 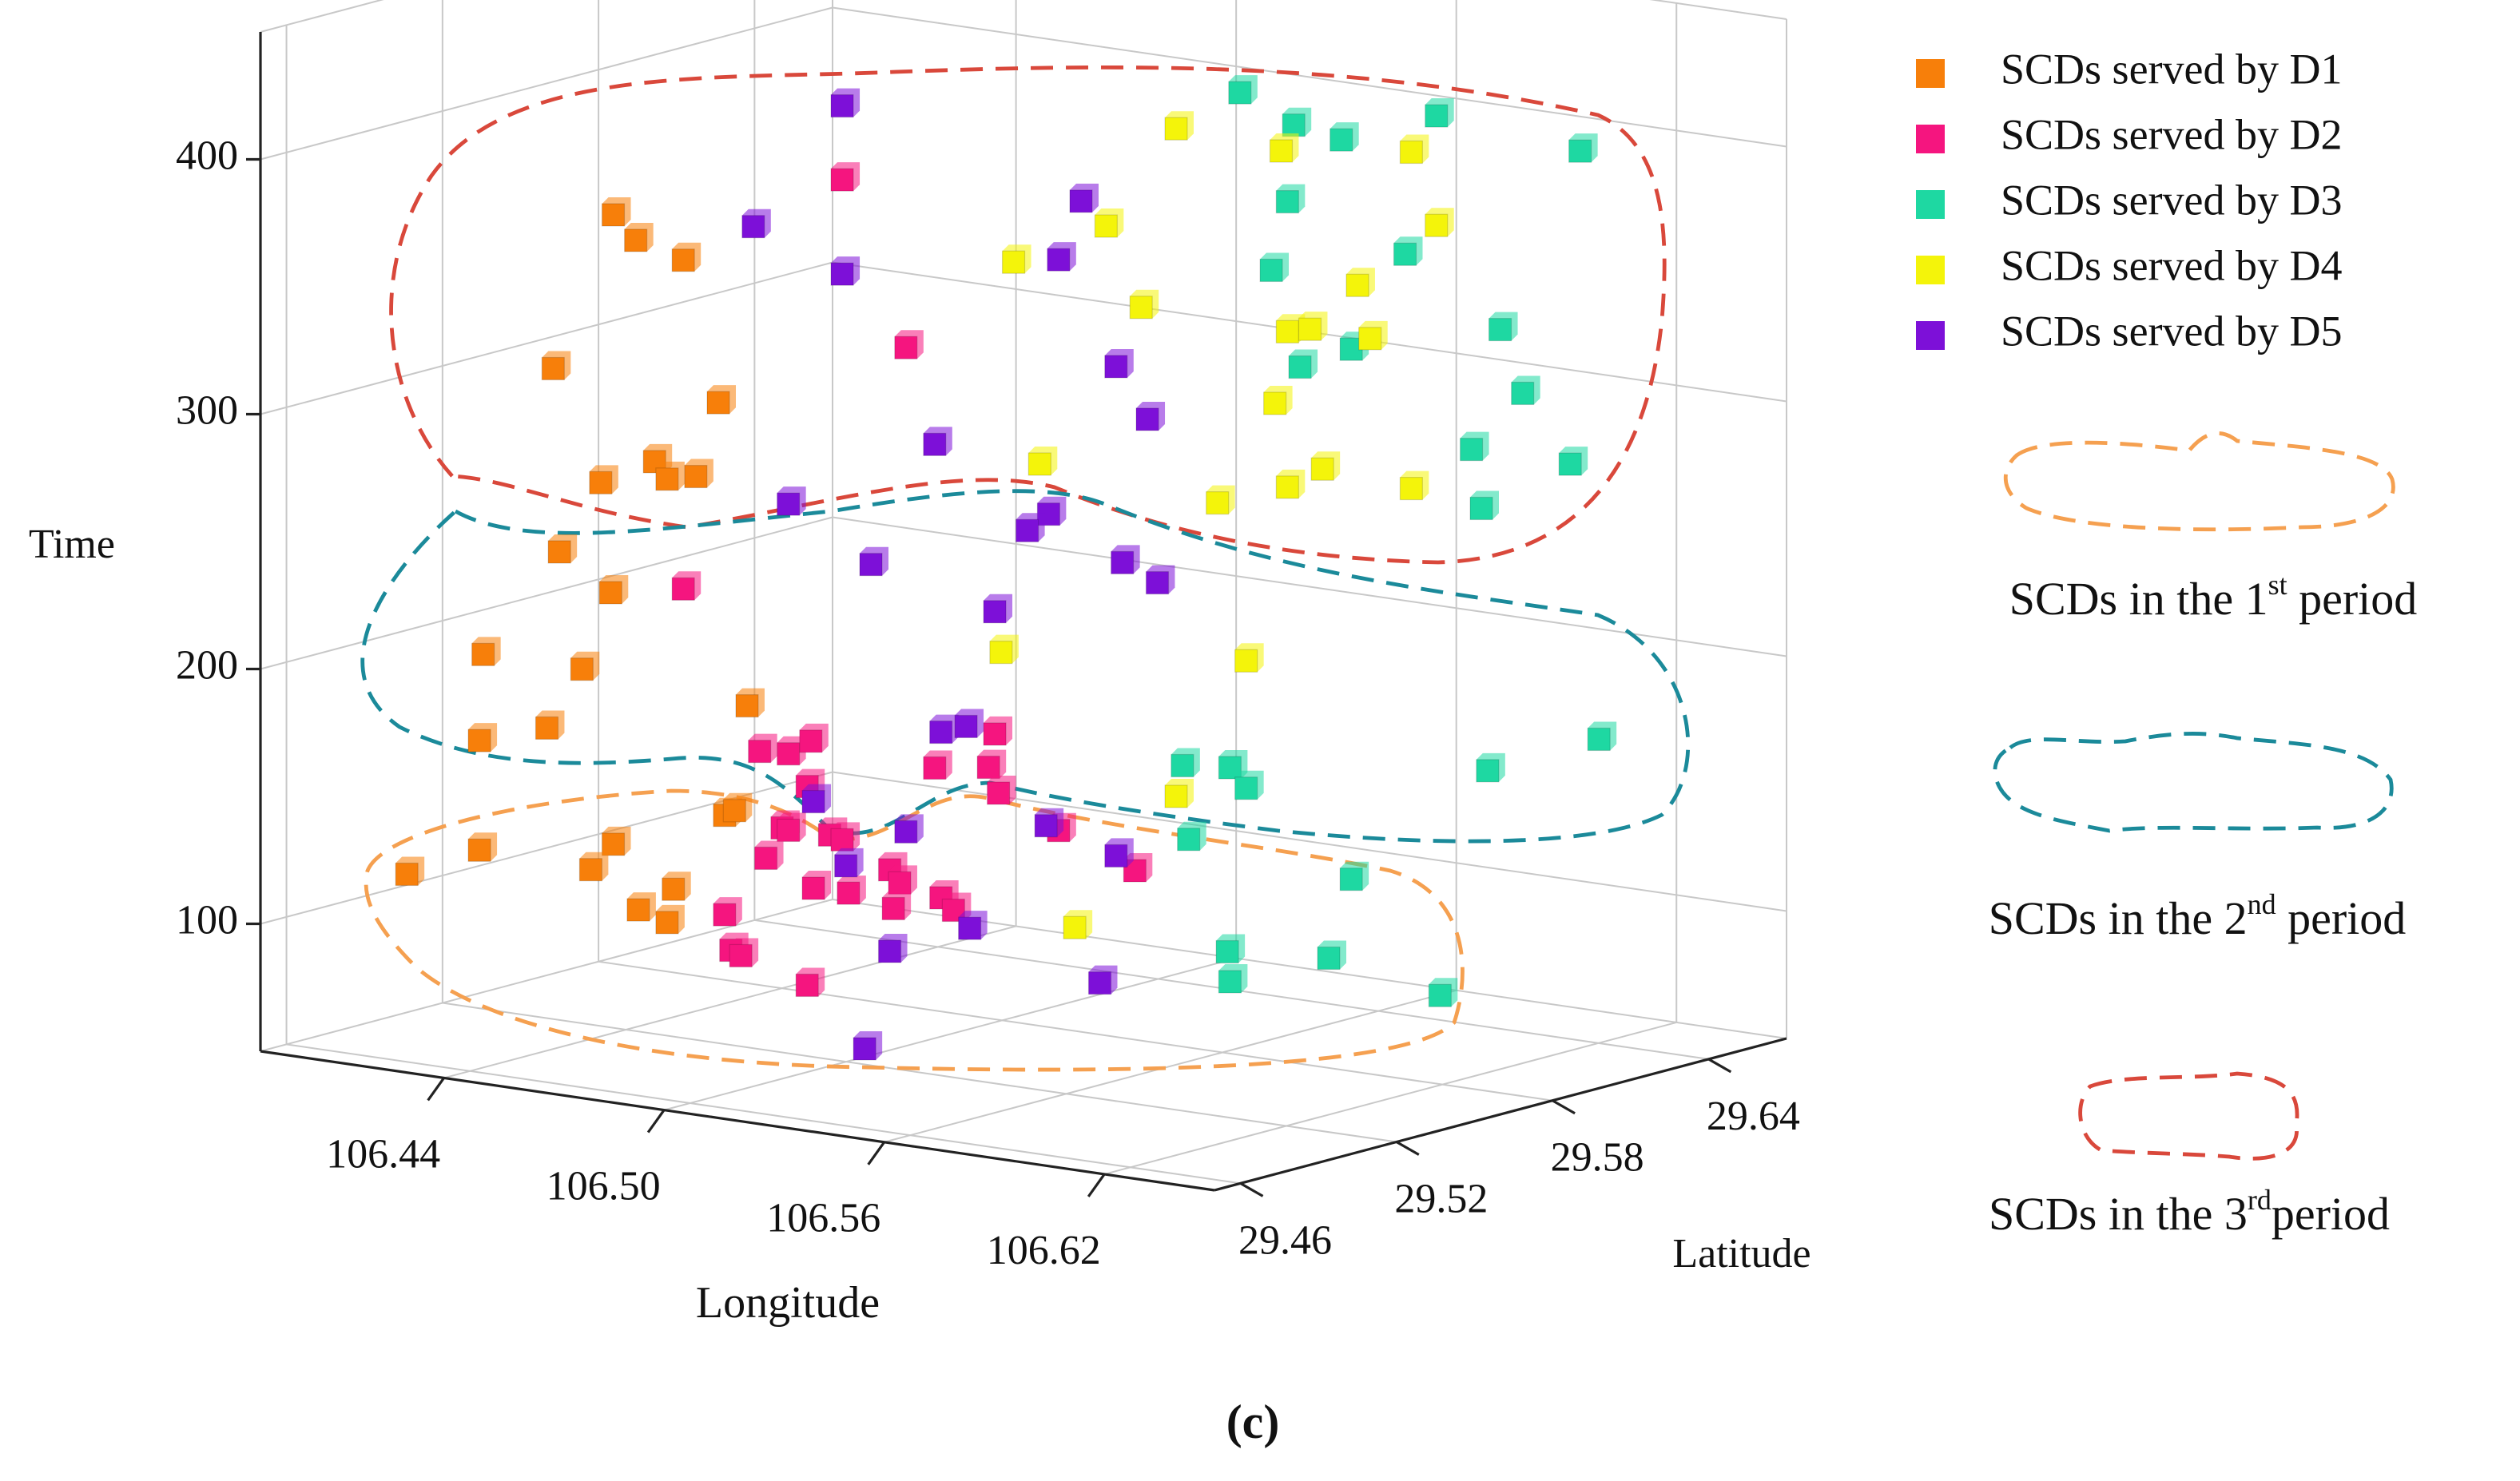 I want to click on y-tick-label: 29.64, so click(x=1753, y=1117).